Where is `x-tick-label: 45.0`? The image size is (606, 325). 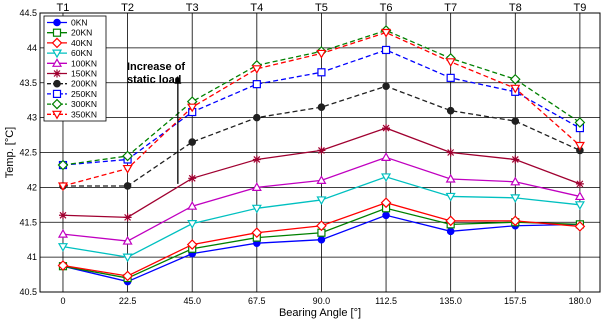 x-tick-label: 45.0 is located at coordinates (192, 301).